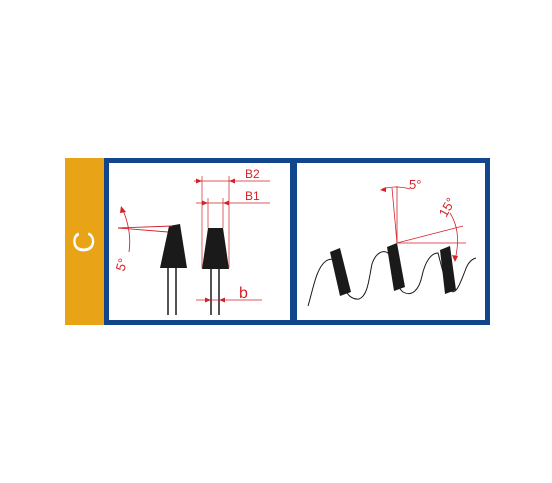 This screenshot has width=552, height=483. I want to click on angle-arrowhead, so click(123, 209).